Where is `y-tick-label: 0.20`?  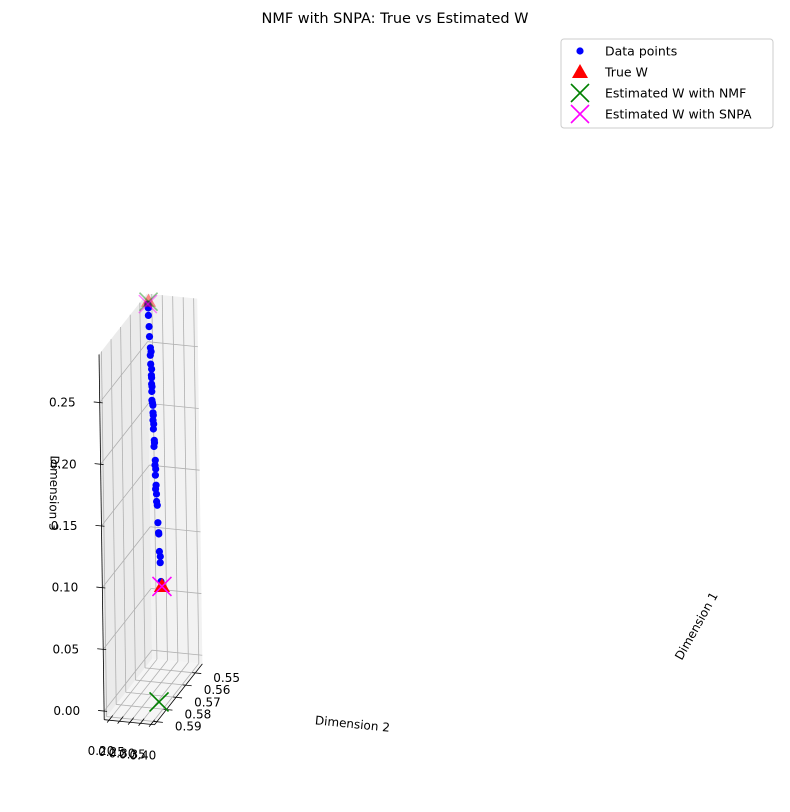
y-tick-label: 0.20 is located at coordinates (101, 751).